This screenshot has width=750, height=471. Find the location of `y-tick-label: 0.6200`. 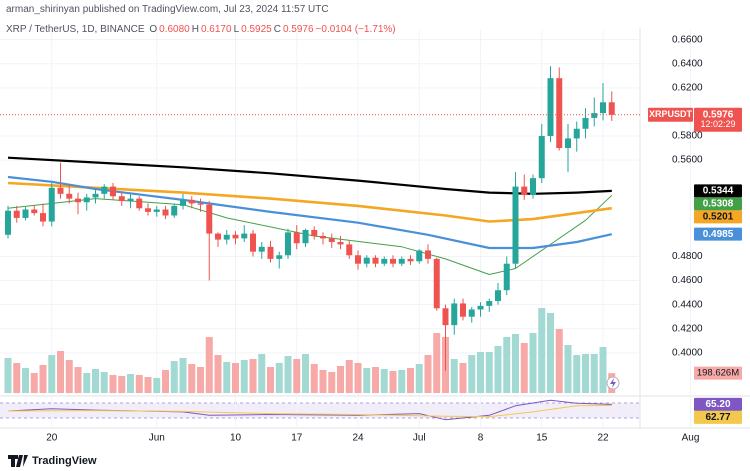

y-tick-label: 0.6200 is located at coordinates (687, 87).